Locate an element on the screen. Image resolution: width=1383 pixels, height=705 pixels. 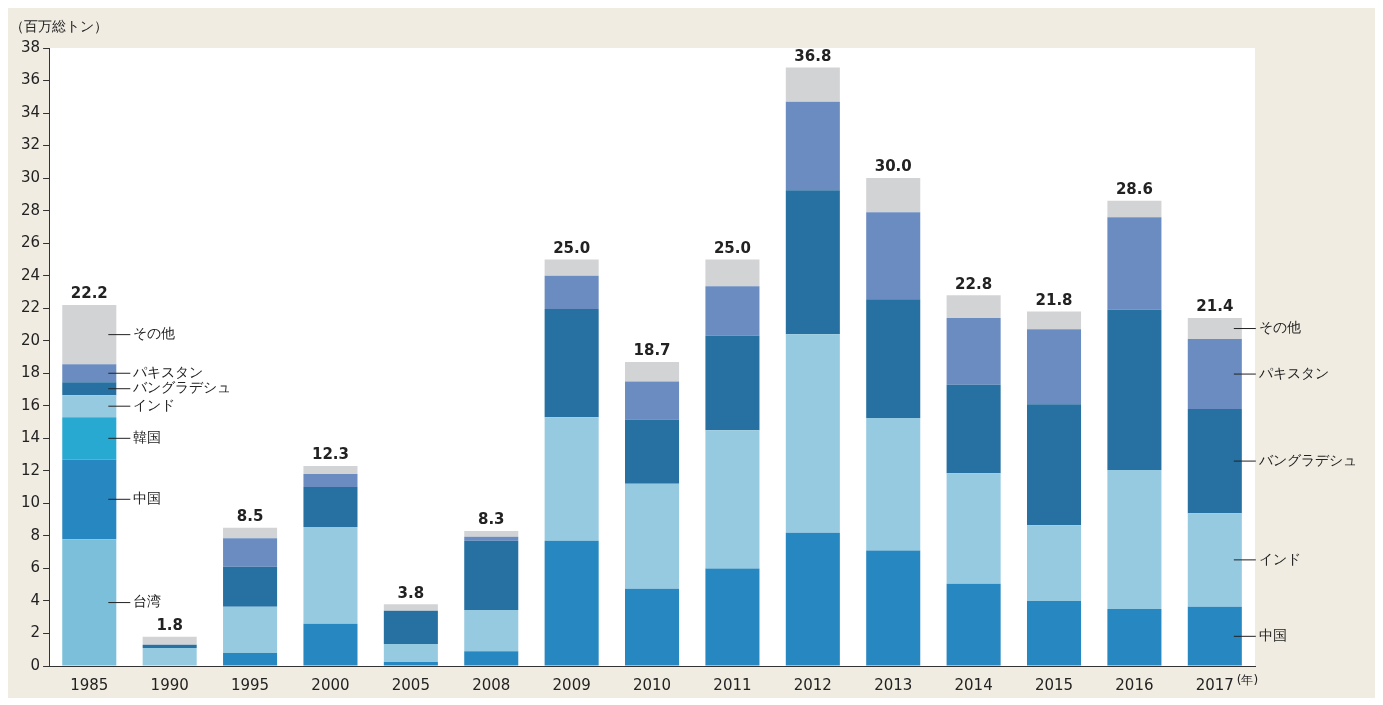
text: パキスタン is located at coordinates (1293, 372).